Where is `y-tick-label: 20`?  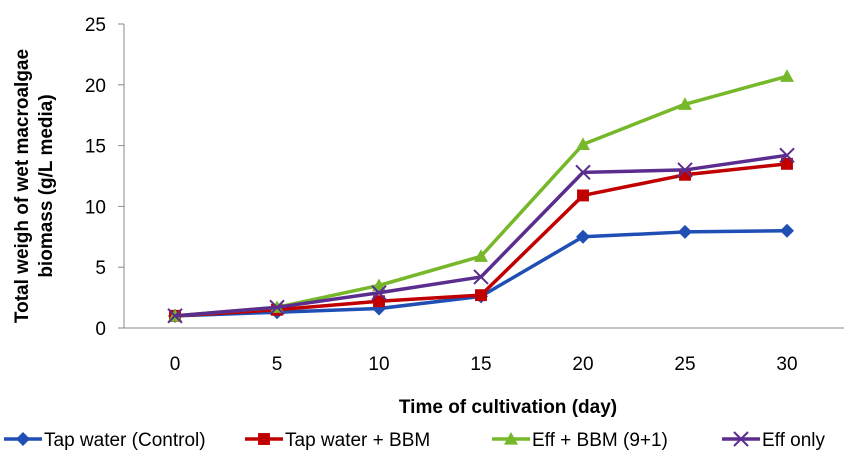
y-tick-label: 20 is located at coordinates (95, 86).